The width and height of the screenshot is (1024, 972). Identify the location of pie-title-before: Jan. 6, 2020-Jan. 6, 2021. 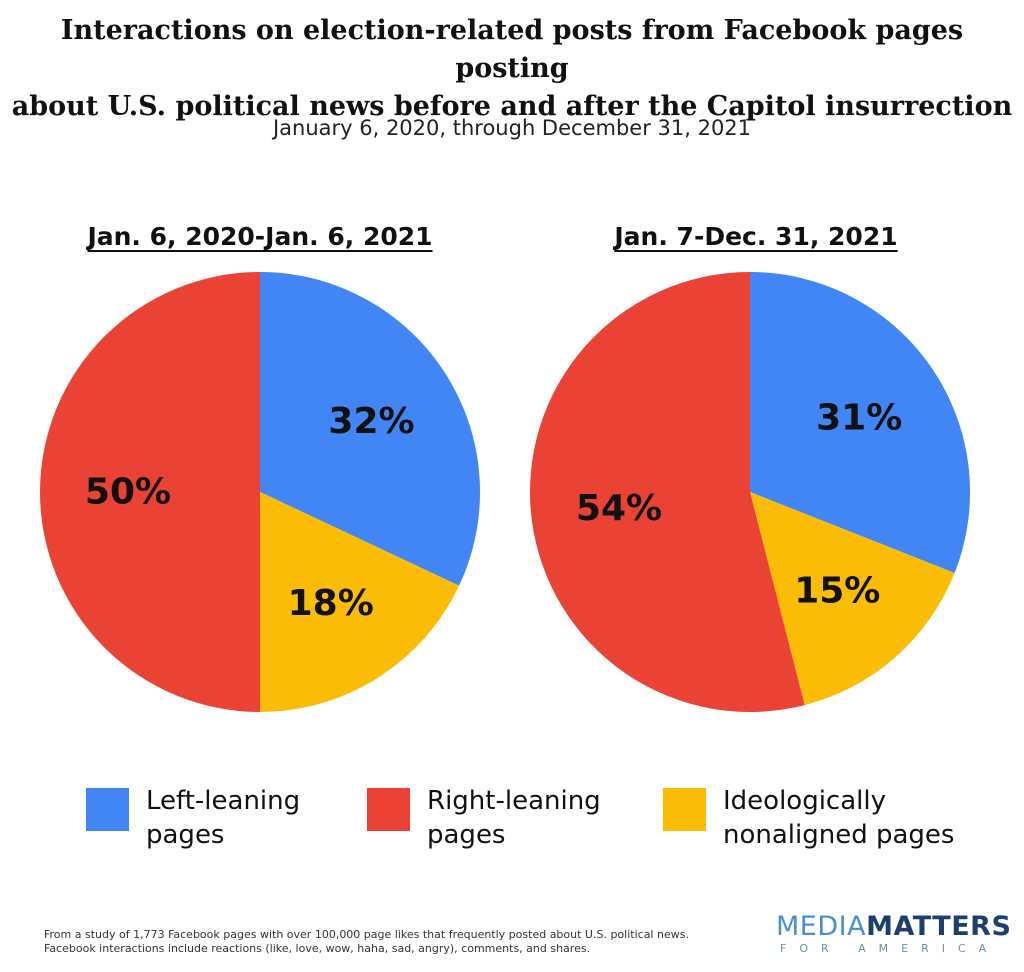
(260, 236).